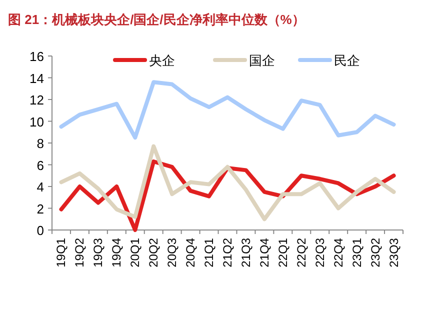 The width and height of the screenshot is (421, 321). What do you see at coordinates (153, 253) in the screenshot?
I see `x-tick-label: 20Q2` at bounding box center [153, 253].